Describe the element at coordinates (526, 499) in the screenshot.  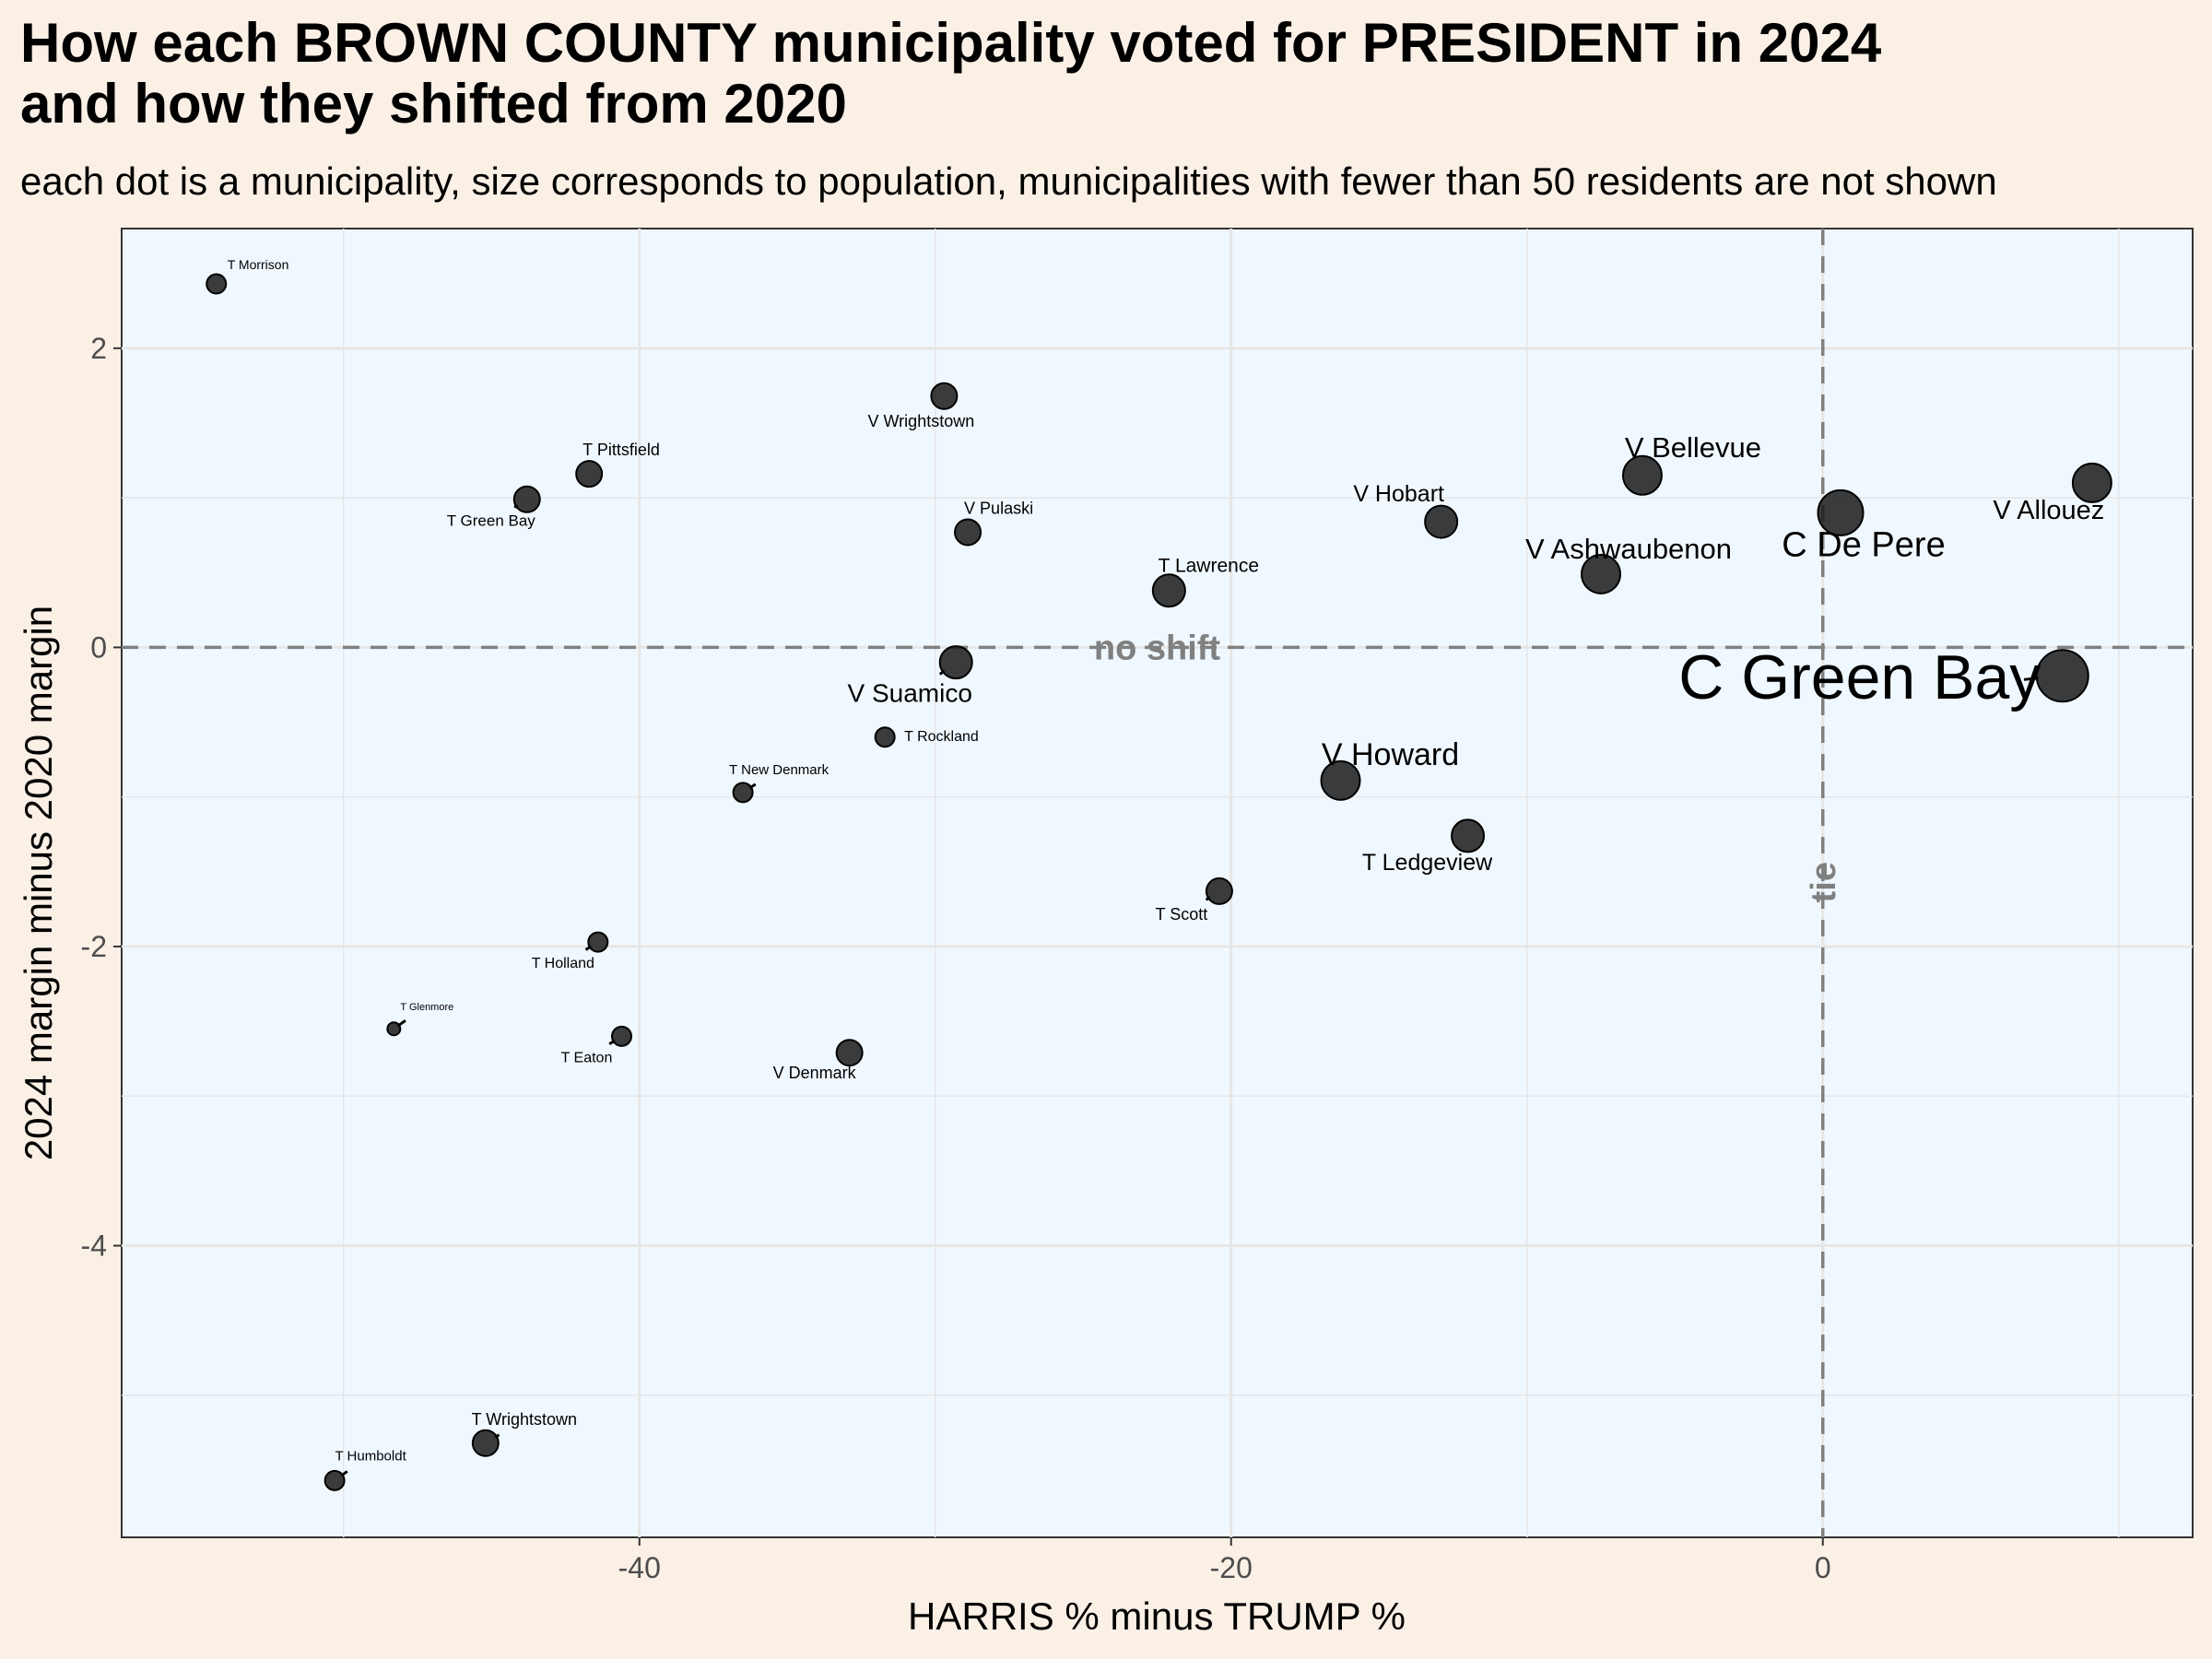
I see `point-t-green-bay` at that location.